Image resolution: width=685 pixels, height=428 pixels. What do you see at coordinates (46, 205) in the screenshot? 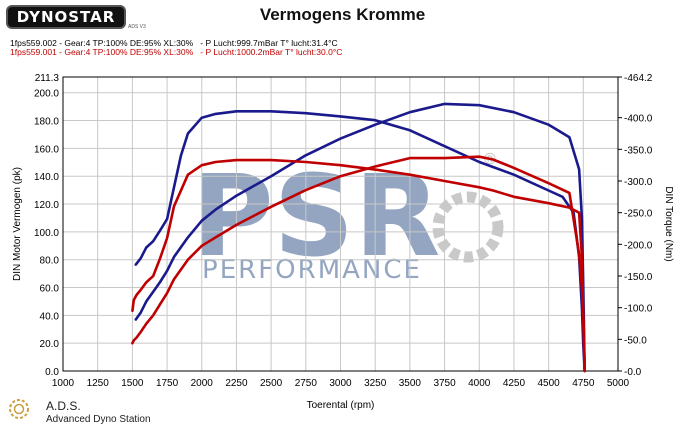
I see `y-tick-label: 120.0` at bounding box center [46, 205].